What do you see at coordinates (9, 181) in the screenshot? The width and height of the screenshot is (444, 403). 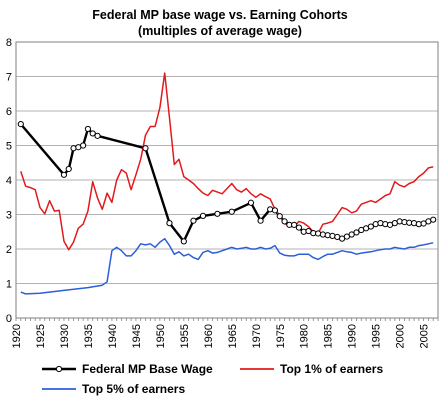 I see `y-tick-label: 4` at bounding box center [9, 181].